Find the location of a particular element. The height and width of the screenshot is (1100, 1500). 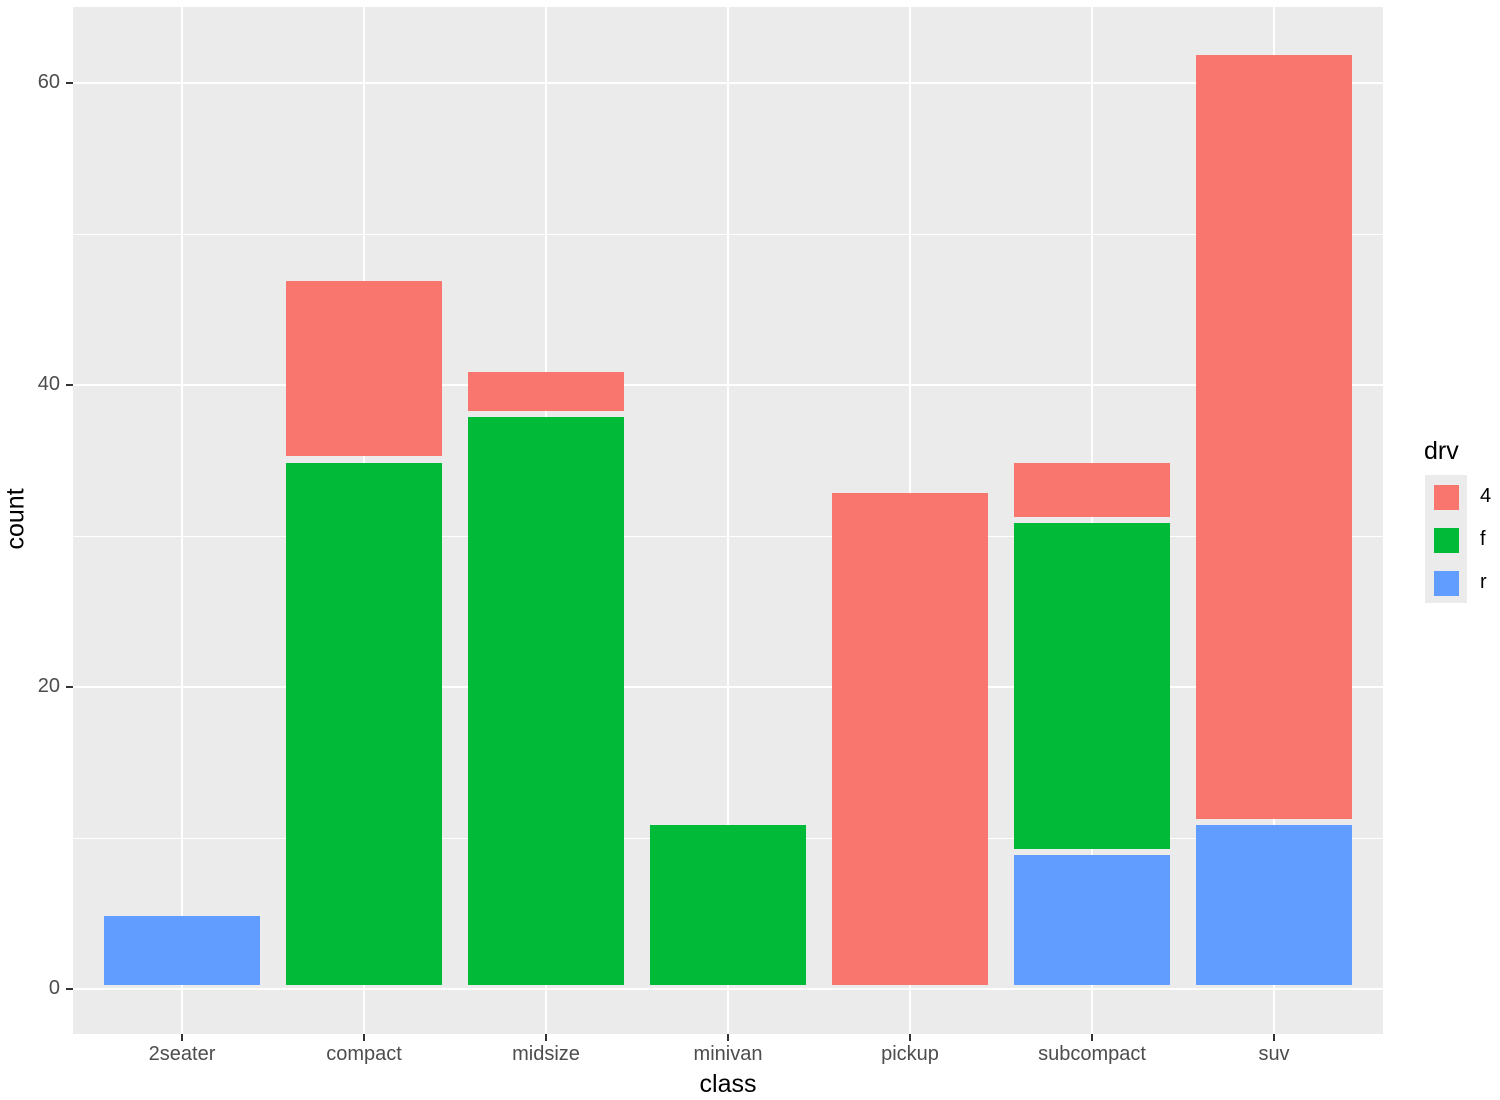

y-tick-label: 0 is located at coordinates (54, 988).